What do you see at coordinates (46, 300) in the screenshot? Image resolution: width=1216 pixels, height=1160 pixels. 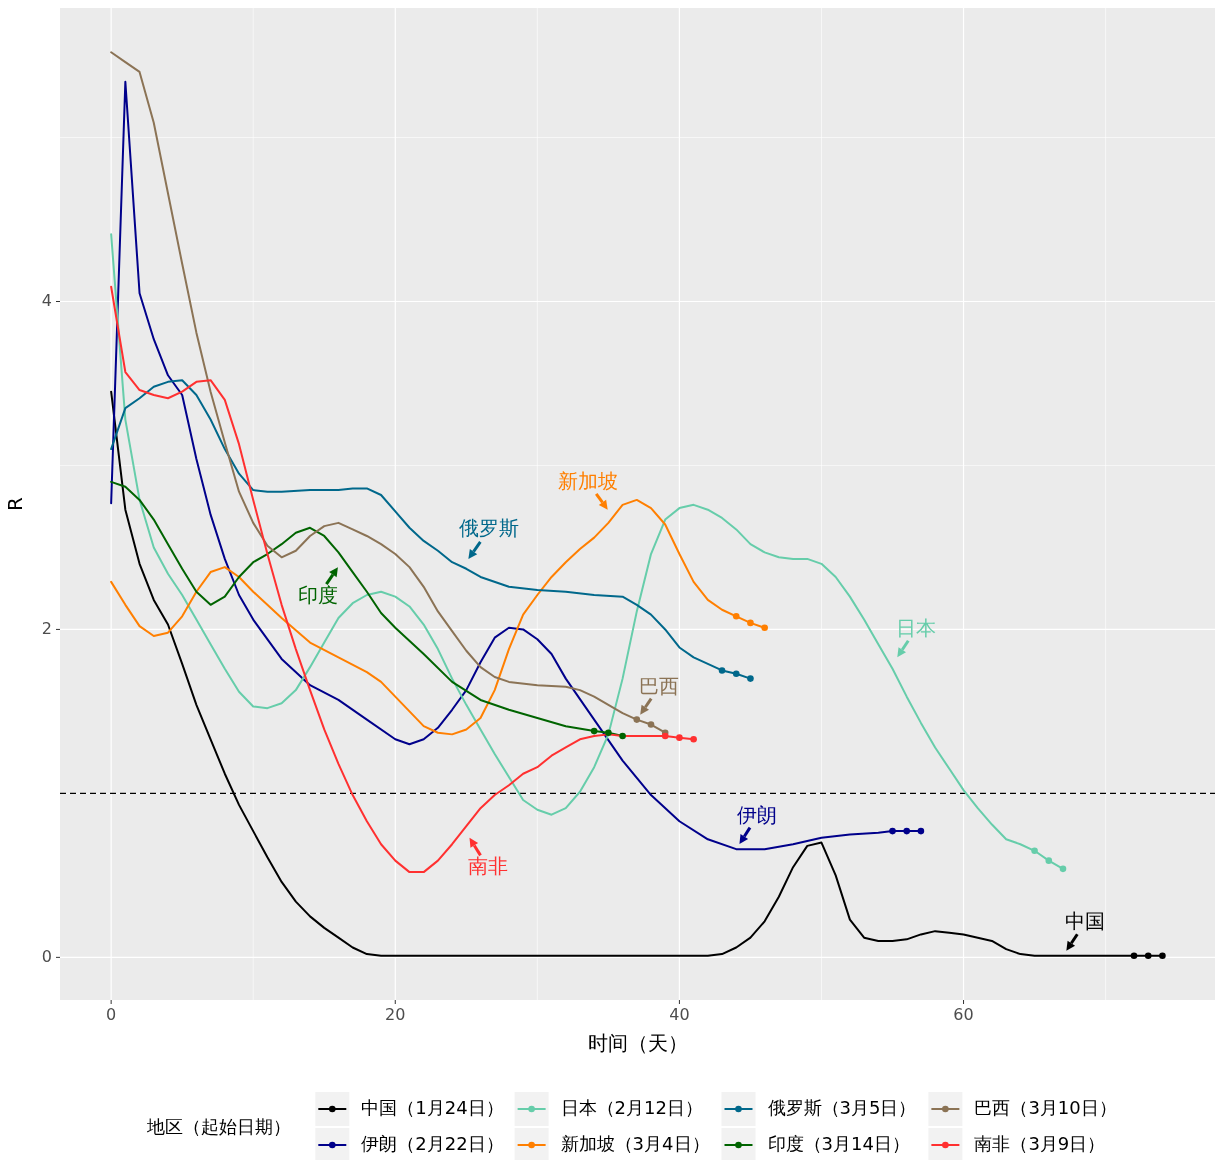 I see `y-tick-label: 4` at bounding box center [46, 300].